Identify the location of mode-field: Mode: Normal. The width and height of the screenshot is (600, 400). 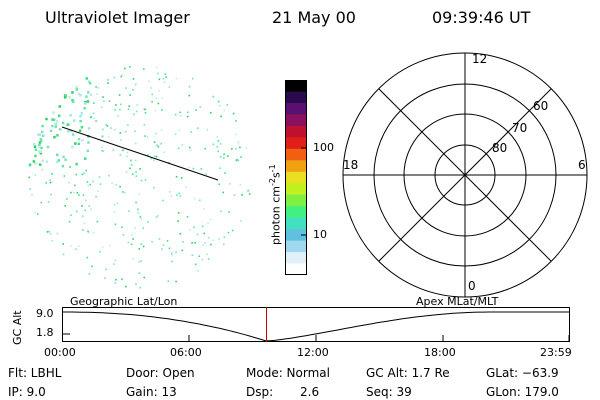
(288, 373).